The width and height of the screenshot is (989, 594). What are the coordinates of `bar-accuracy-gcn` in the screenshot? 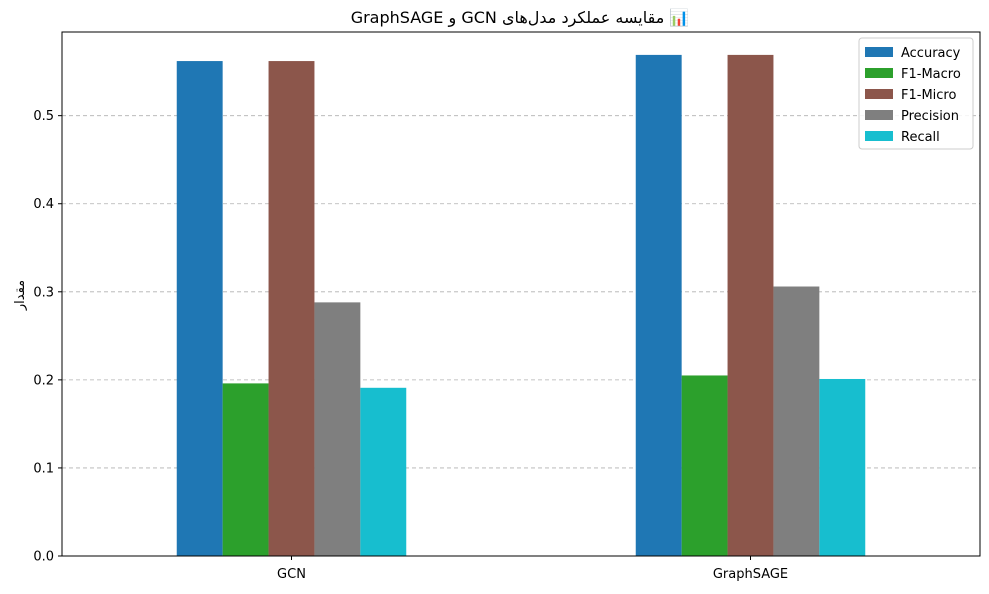 It's located at (199, 308).